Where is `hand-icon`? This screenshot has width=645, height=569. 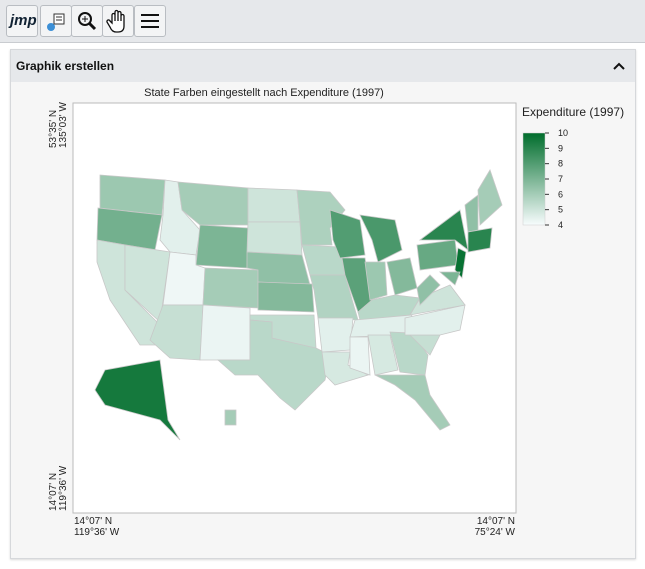
hand-icon is located at coordinates (115, 21).